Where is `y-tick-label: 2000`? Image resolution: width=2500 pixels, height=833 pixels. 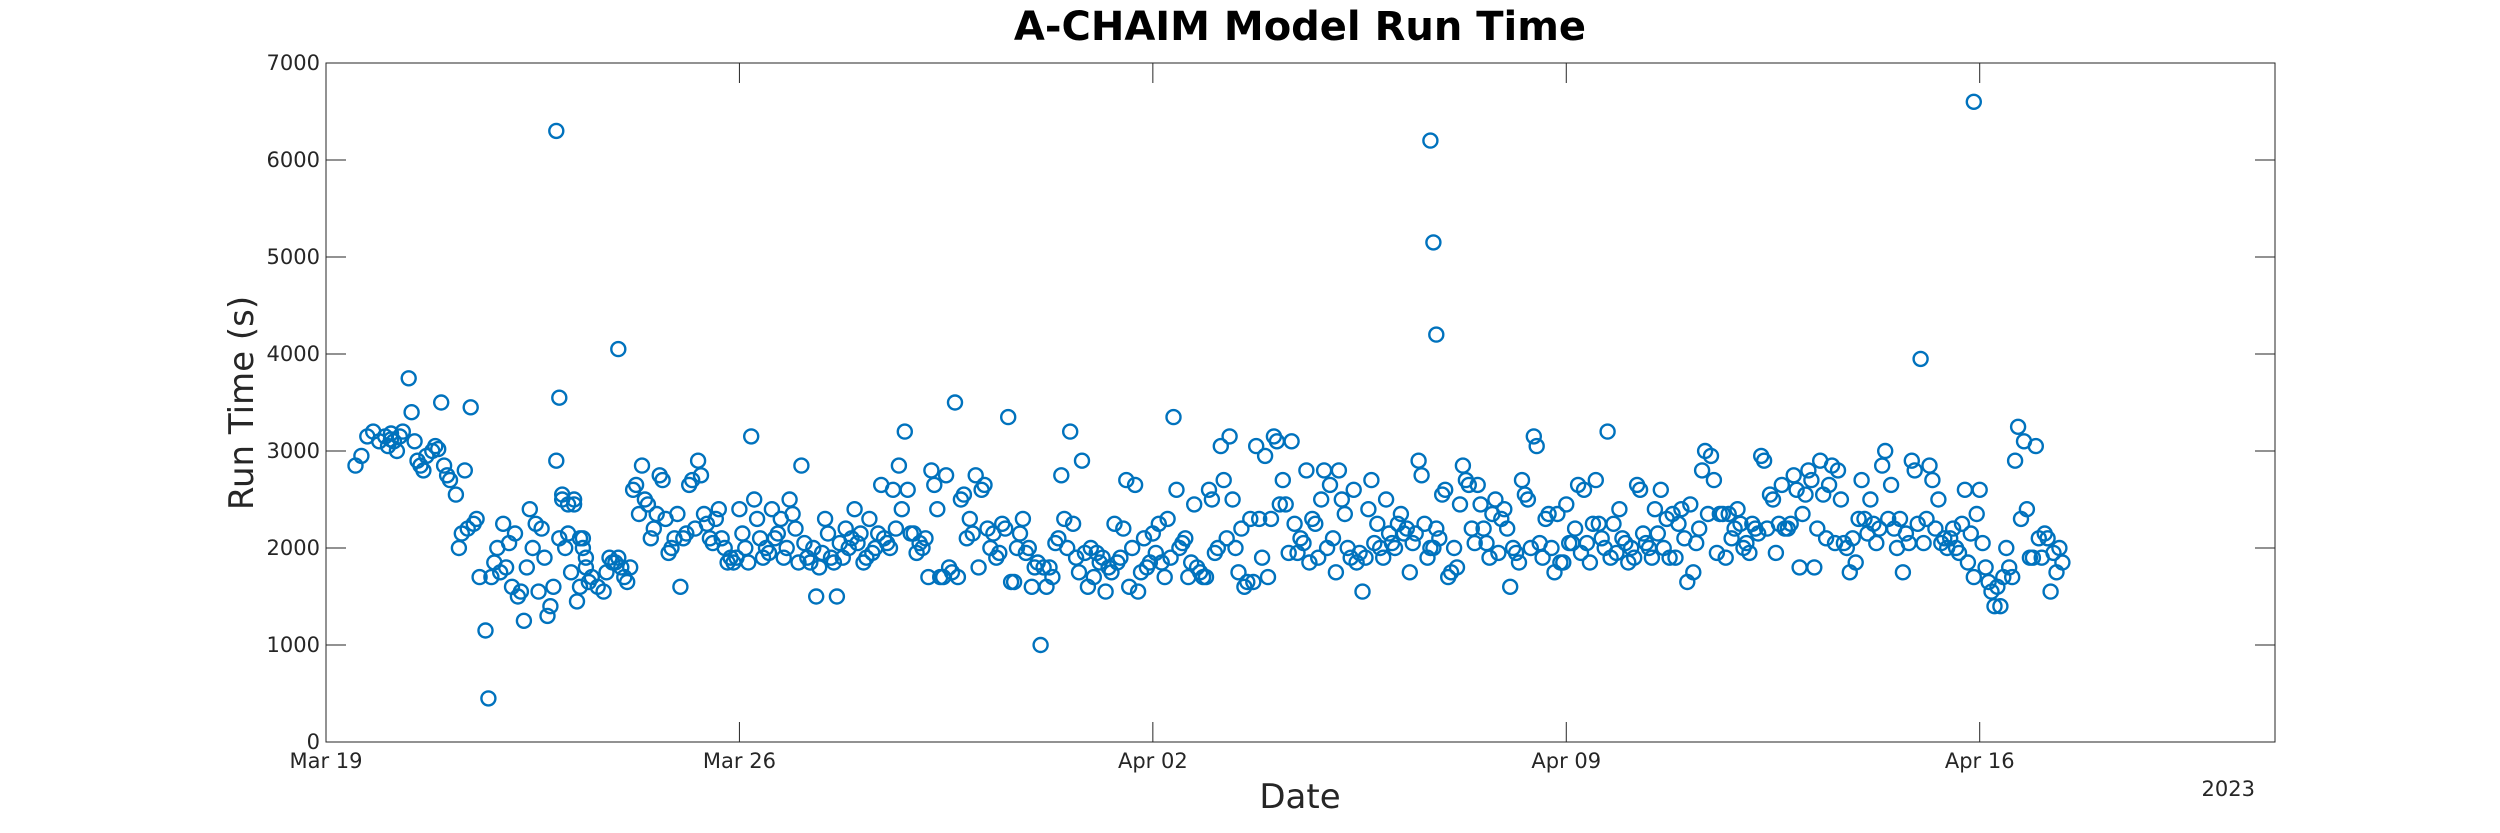
y-tick-label: 2000 is located at coordinates (293, 548).